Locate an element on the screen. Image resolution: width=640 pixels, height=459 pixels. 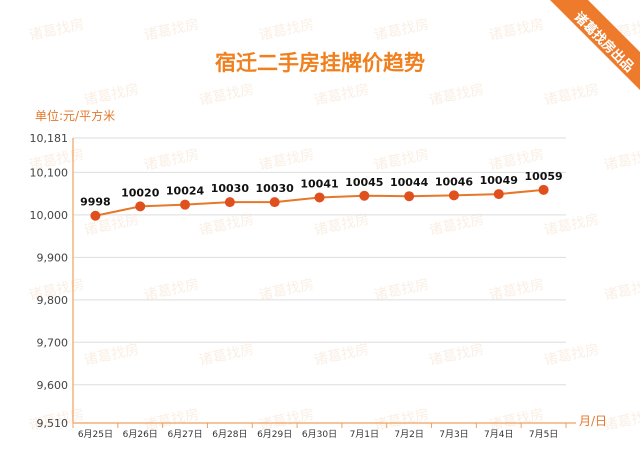
data-label: 10044 is located at coordinates (409, 182).